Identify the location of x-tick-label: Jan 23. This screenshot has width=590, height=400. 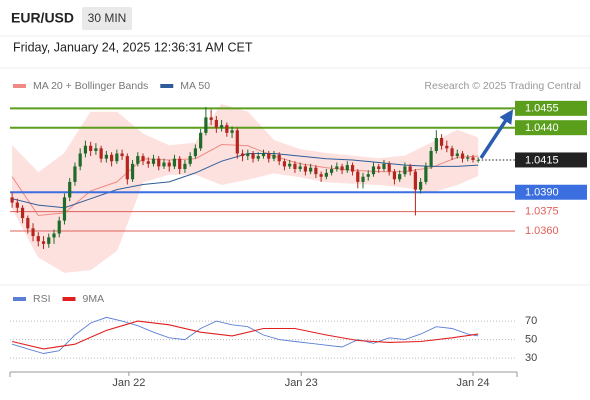
(301, 383).